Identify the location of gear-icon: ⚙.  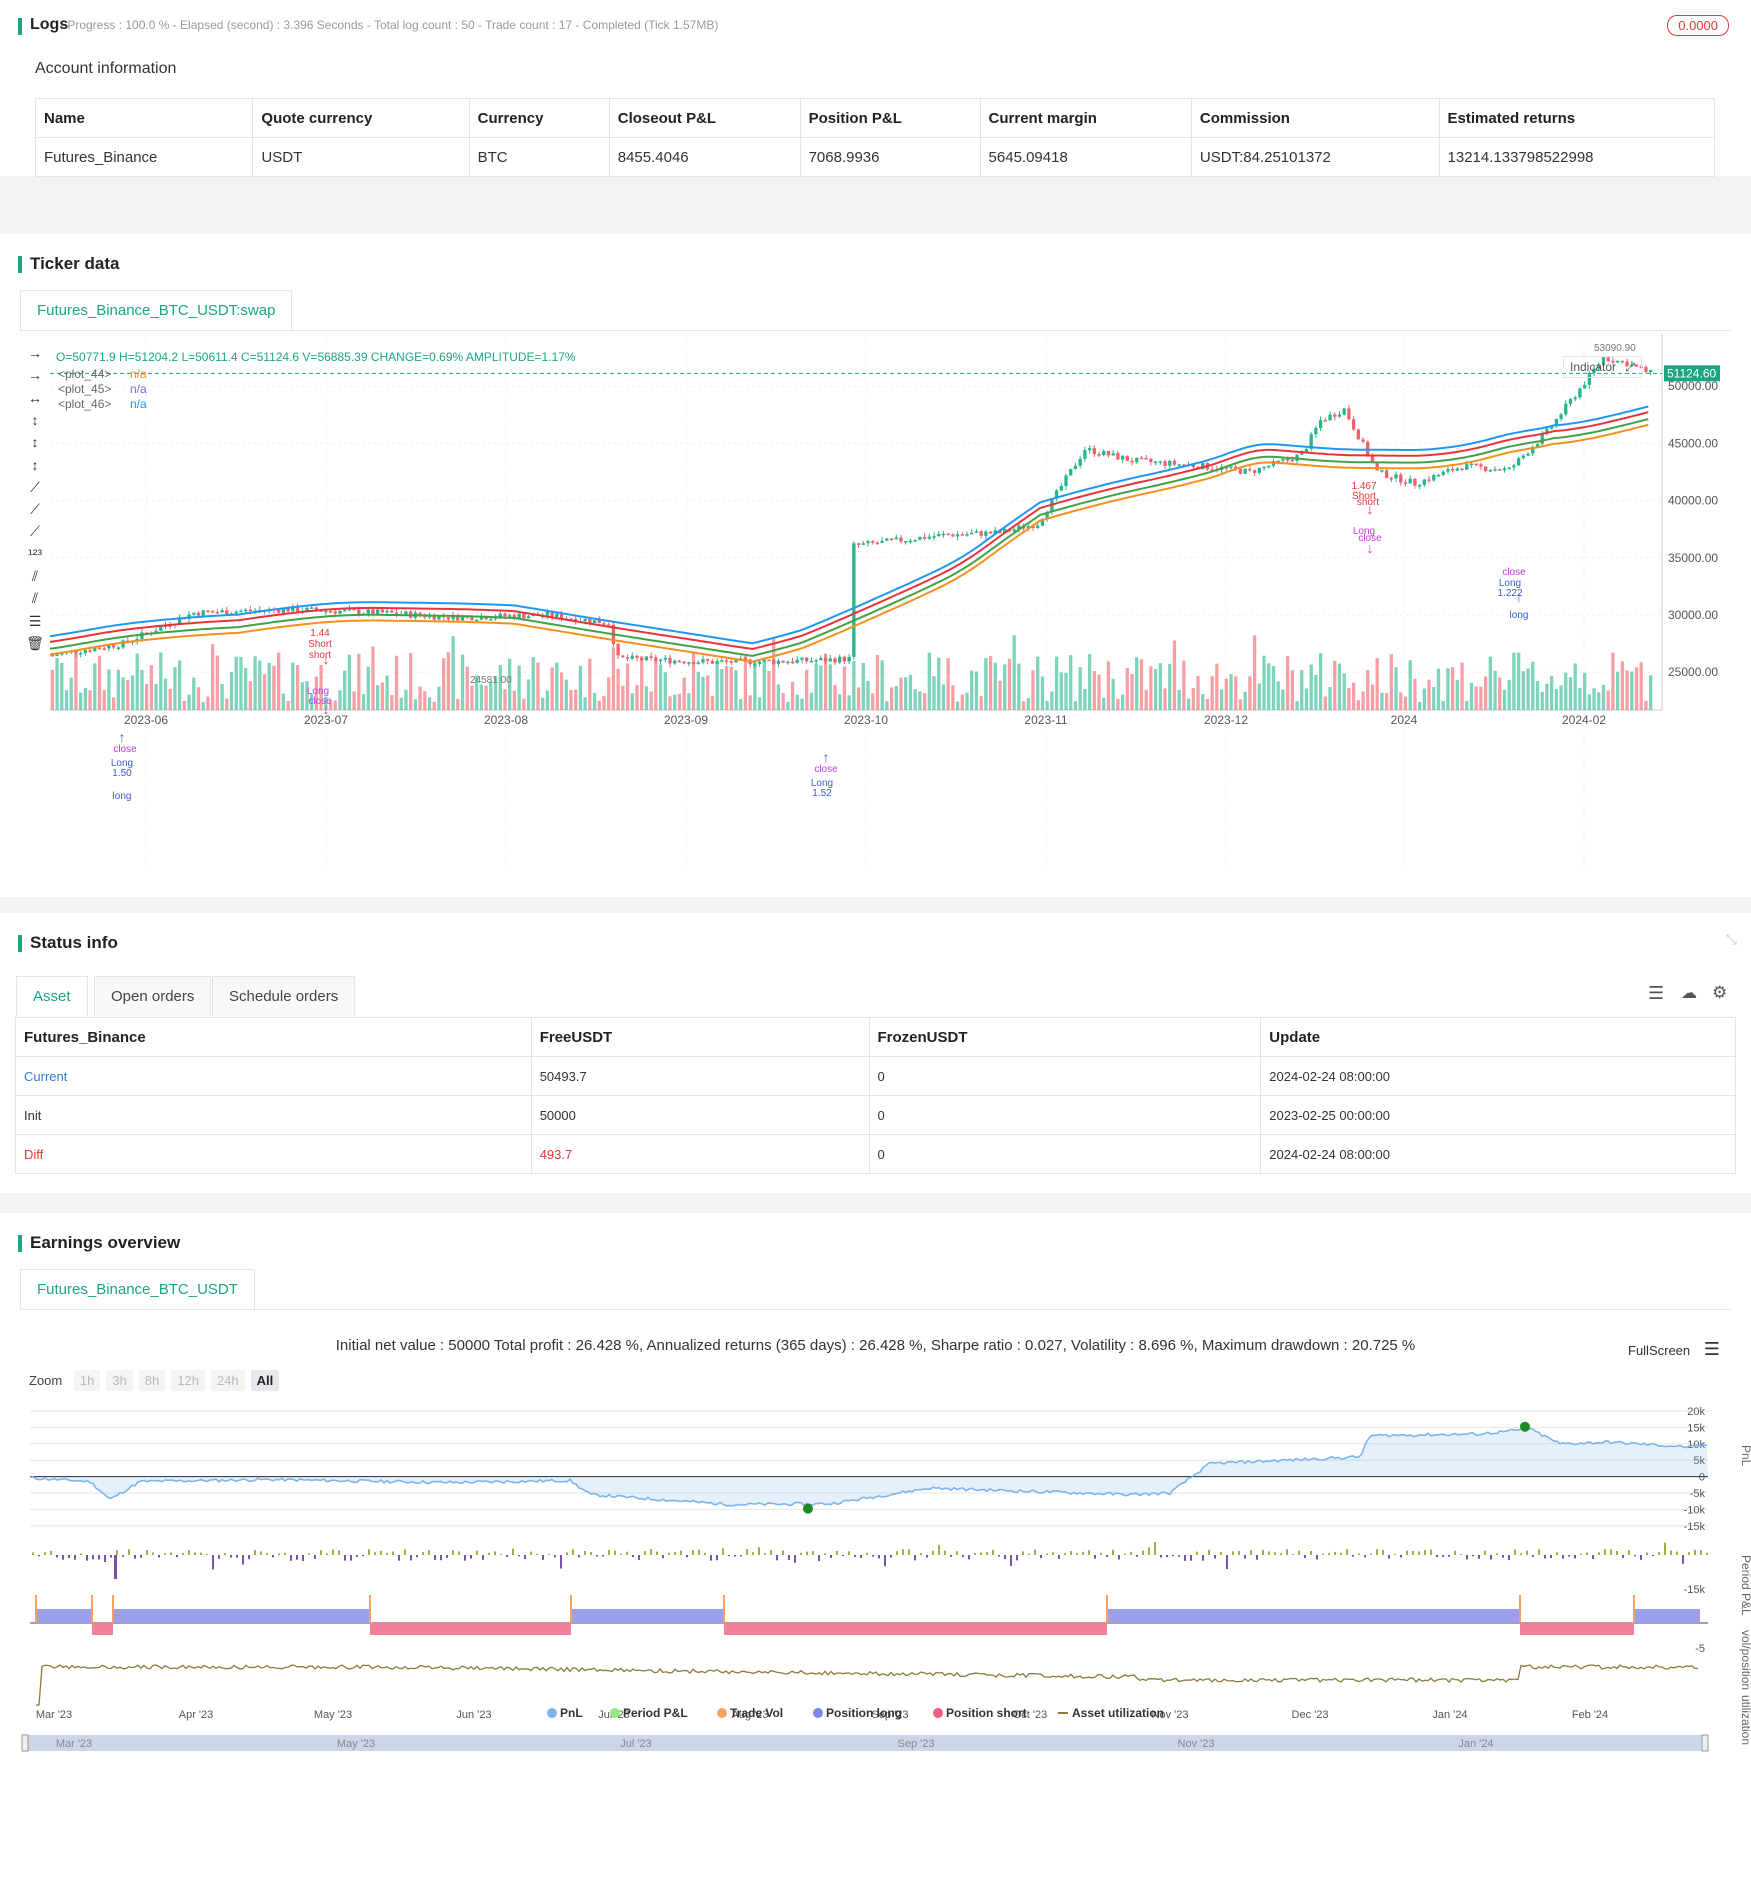
(1719, 993).